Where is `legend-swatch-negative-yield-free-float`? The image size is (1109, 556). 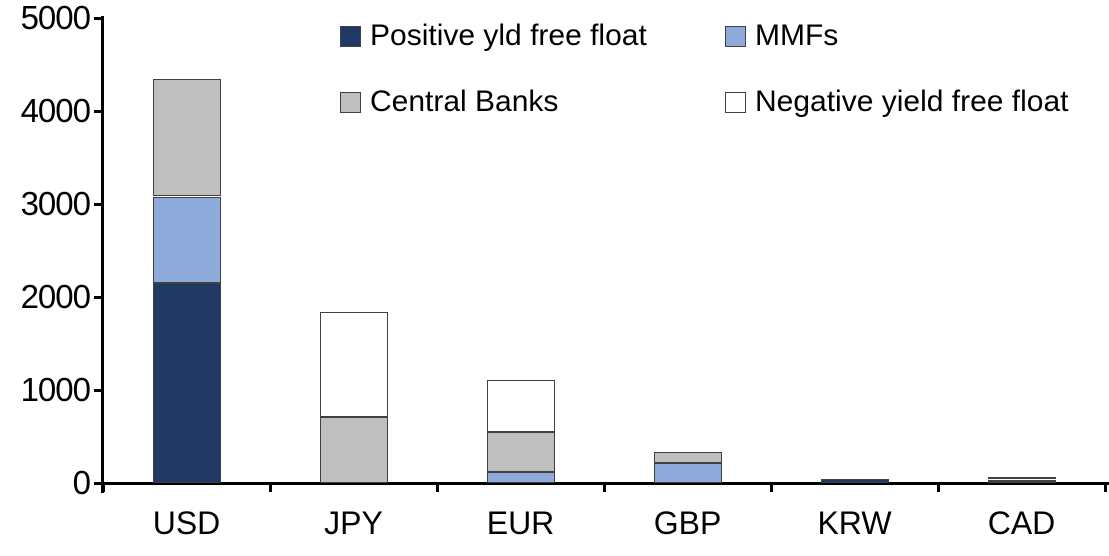
legend-swatch-negative-yield-free-float is located at coordinates (735, 102).